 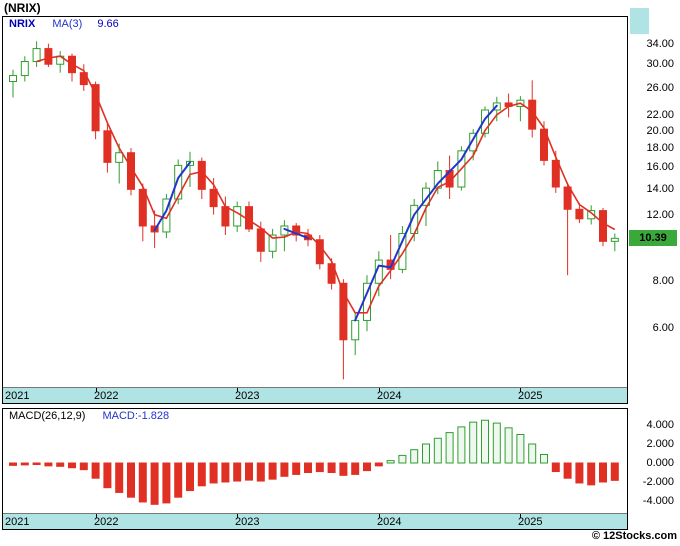 I want to click on price-axis-label: 18.00, so click(x=660, y=148).